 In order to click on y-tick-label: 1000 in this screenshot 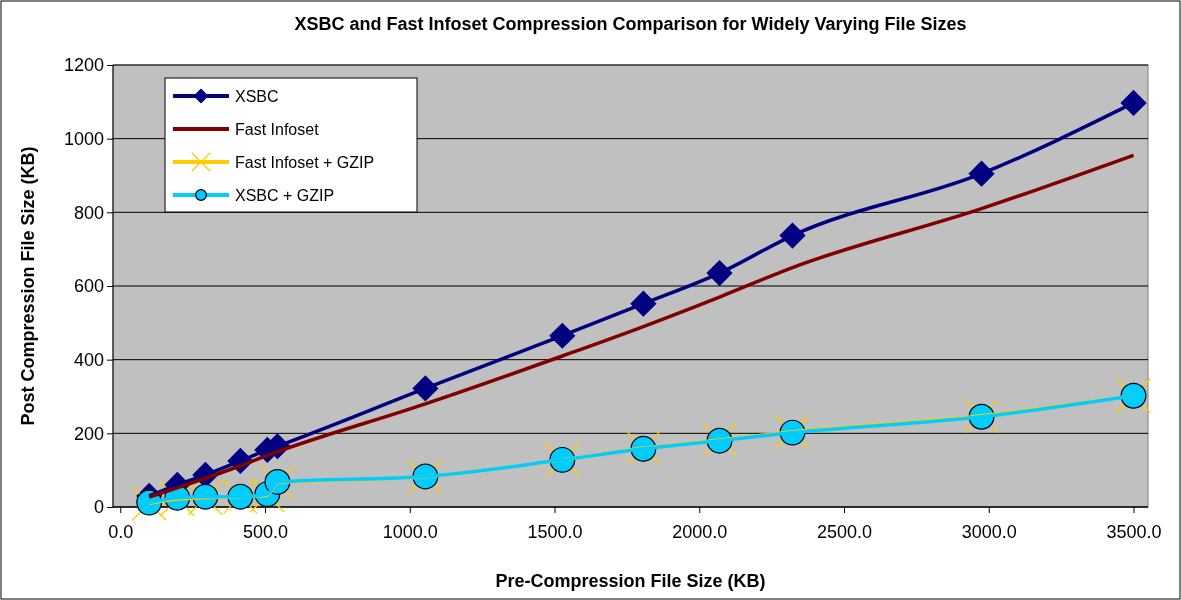, I will do `click(83, 138)`.